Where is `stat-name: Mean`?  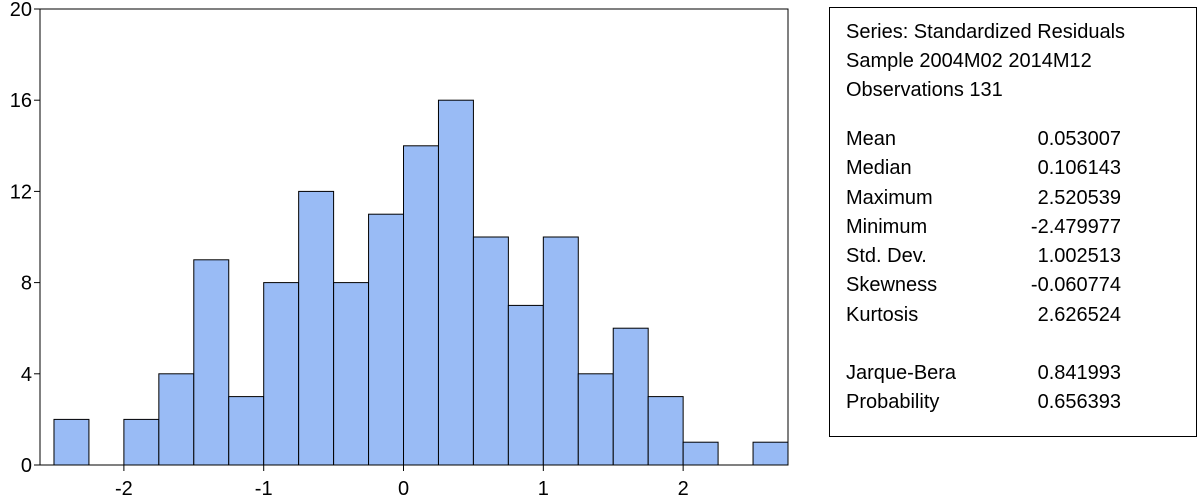 stat-name: Mean is located at coordinates (871, 139).